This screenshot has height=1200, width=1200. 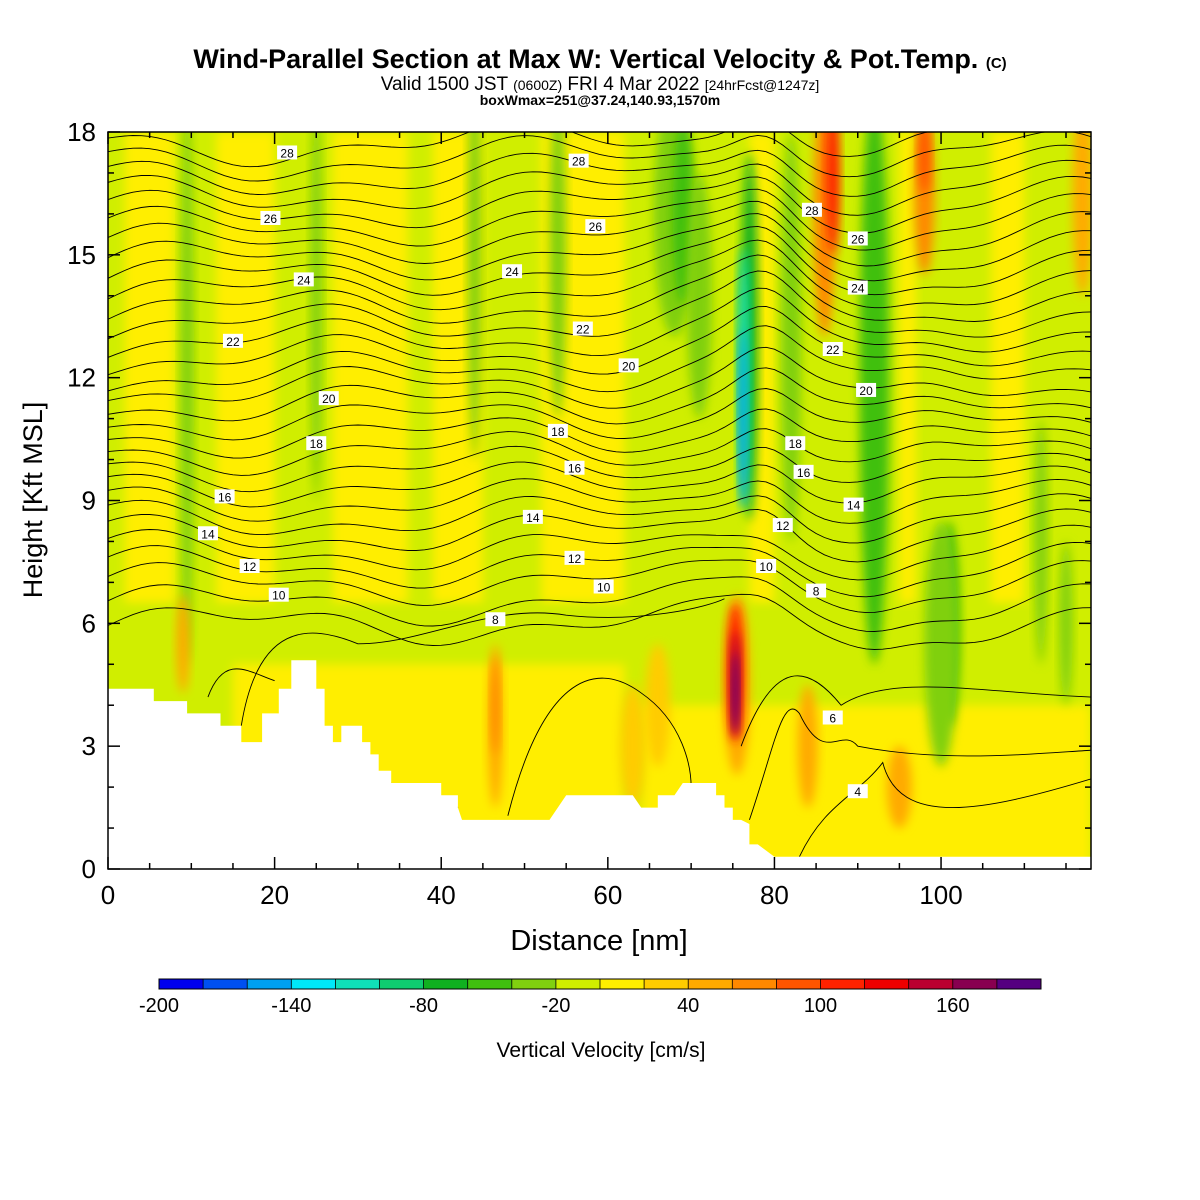 What do you see at coordinates (81, 255) in the screenshot?
I see `y-tick-label: 15` at bounding box center [81, 255].